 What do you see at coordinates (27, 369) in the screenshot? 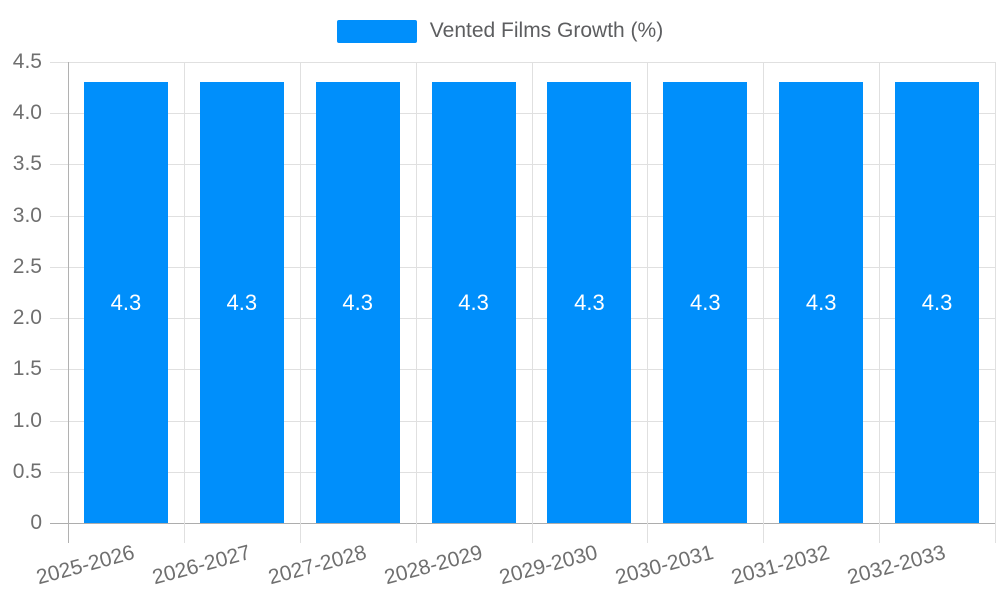
I see `y-axis-tick-label: 1.5` at bounding box center [27, 369].